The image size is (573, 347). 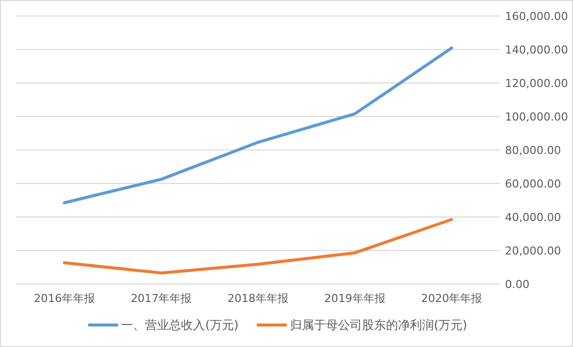 What do you see at coordinates (533, 217) in the screenshot?
I see `y-tick-label: 40,000.00` at bounding box center [533, 217].